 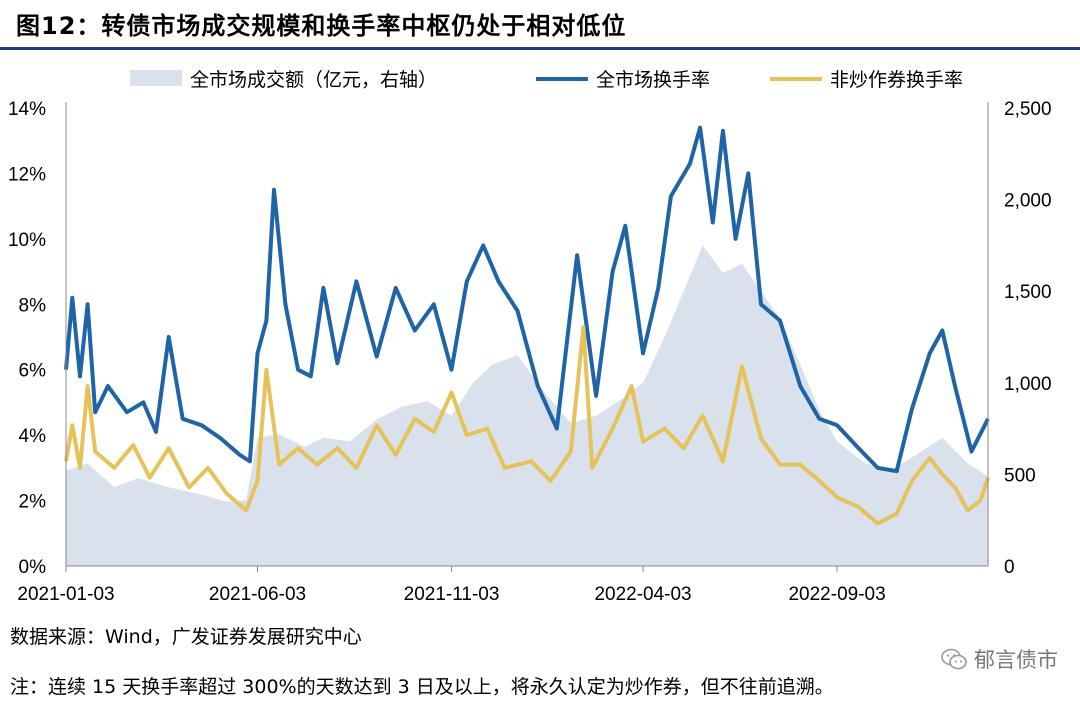 I want to click on data-source: 数据来源：Wind，广发证券发展研究中心, so click(x=186, y=637).